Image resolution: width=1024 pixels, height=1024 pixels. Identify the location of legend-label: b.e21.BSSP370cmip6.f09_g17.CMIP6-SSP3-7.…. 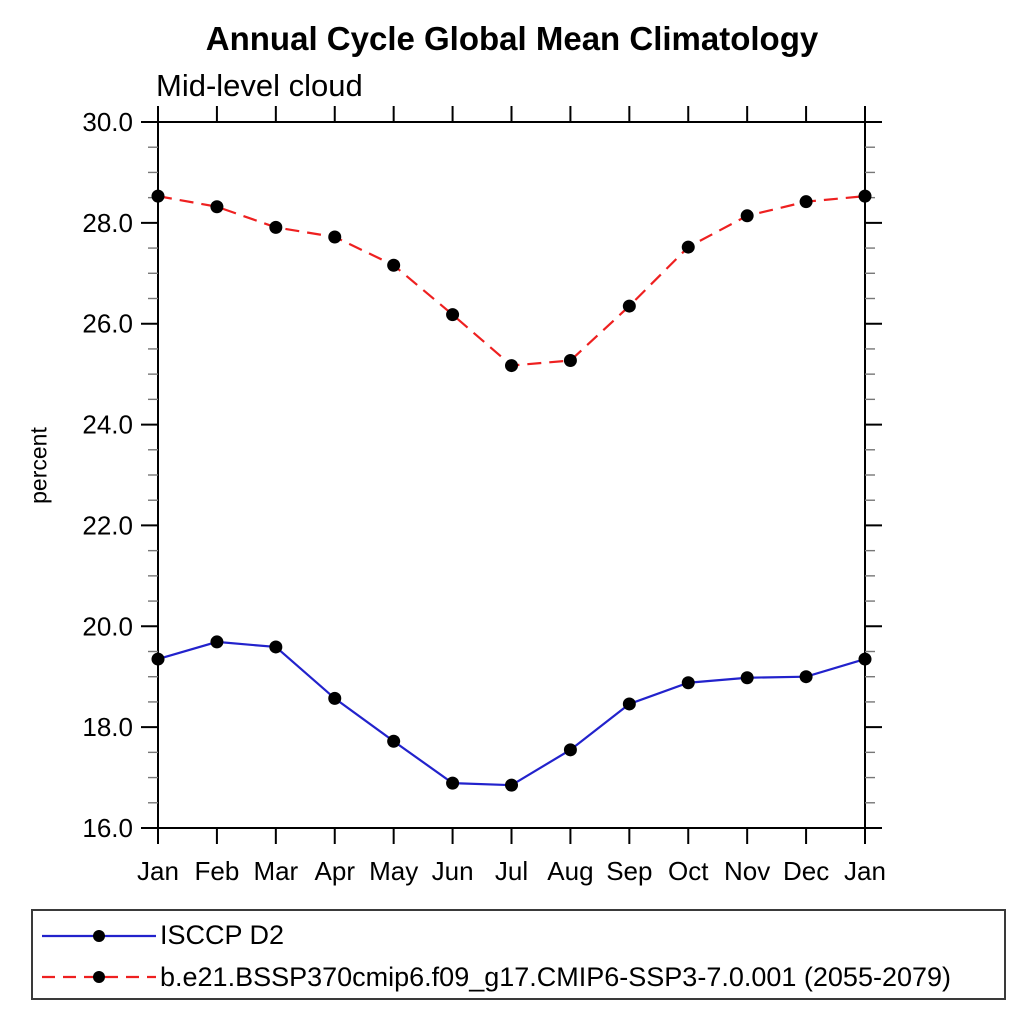
(556, 976).